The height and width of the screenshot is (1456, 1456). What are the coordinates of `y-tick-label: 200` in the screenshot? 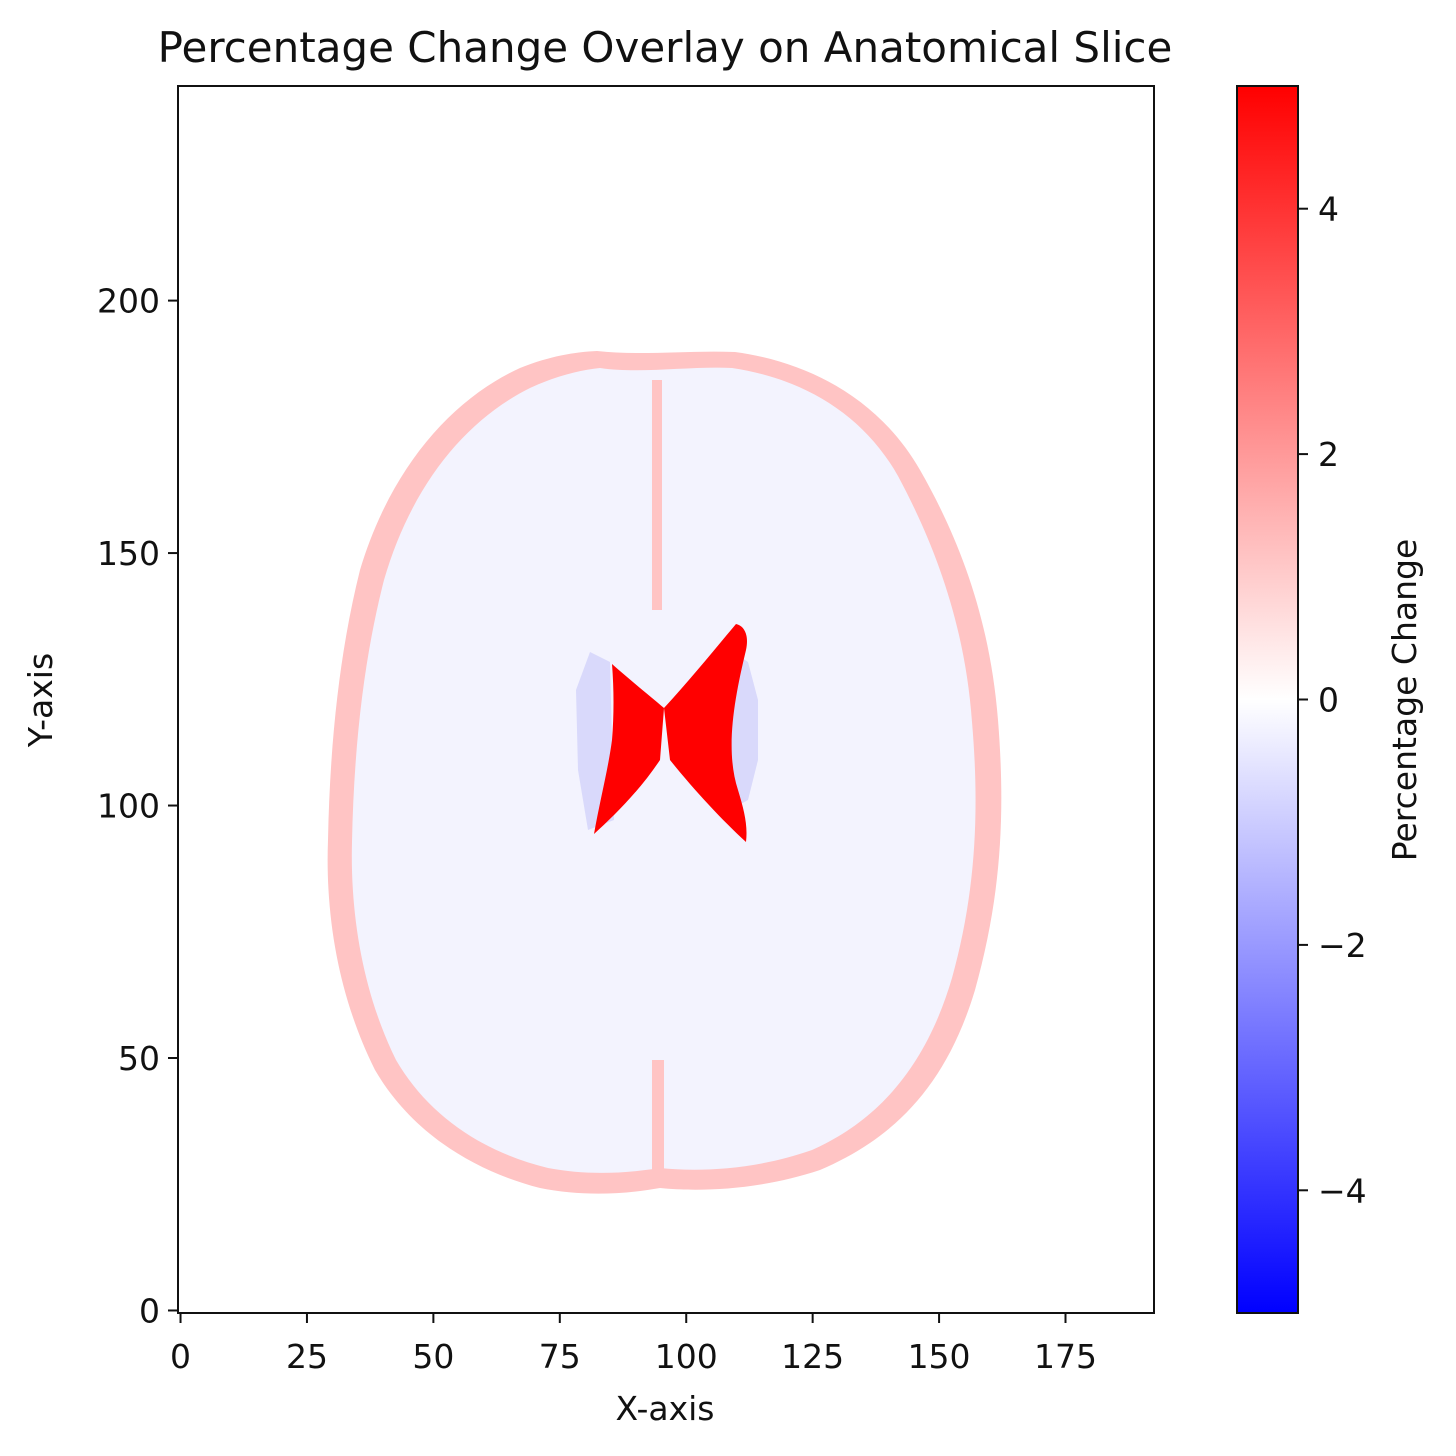 It's located at (128, 301).